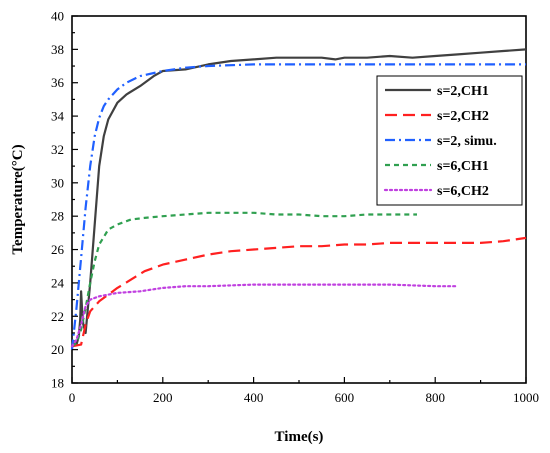  What do you see at coordinates (57, 216) in the screenshot?
I see `y-tick-label: 28` at bounding box center [57, 216].